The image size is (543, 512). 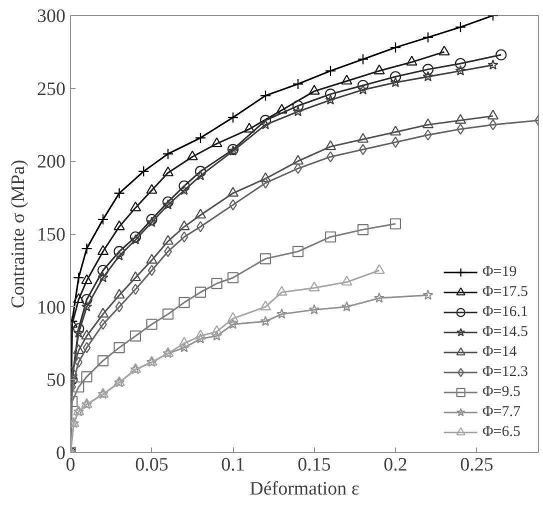 I want to click on y-tick-label: 300, so click(x=51, y=16).